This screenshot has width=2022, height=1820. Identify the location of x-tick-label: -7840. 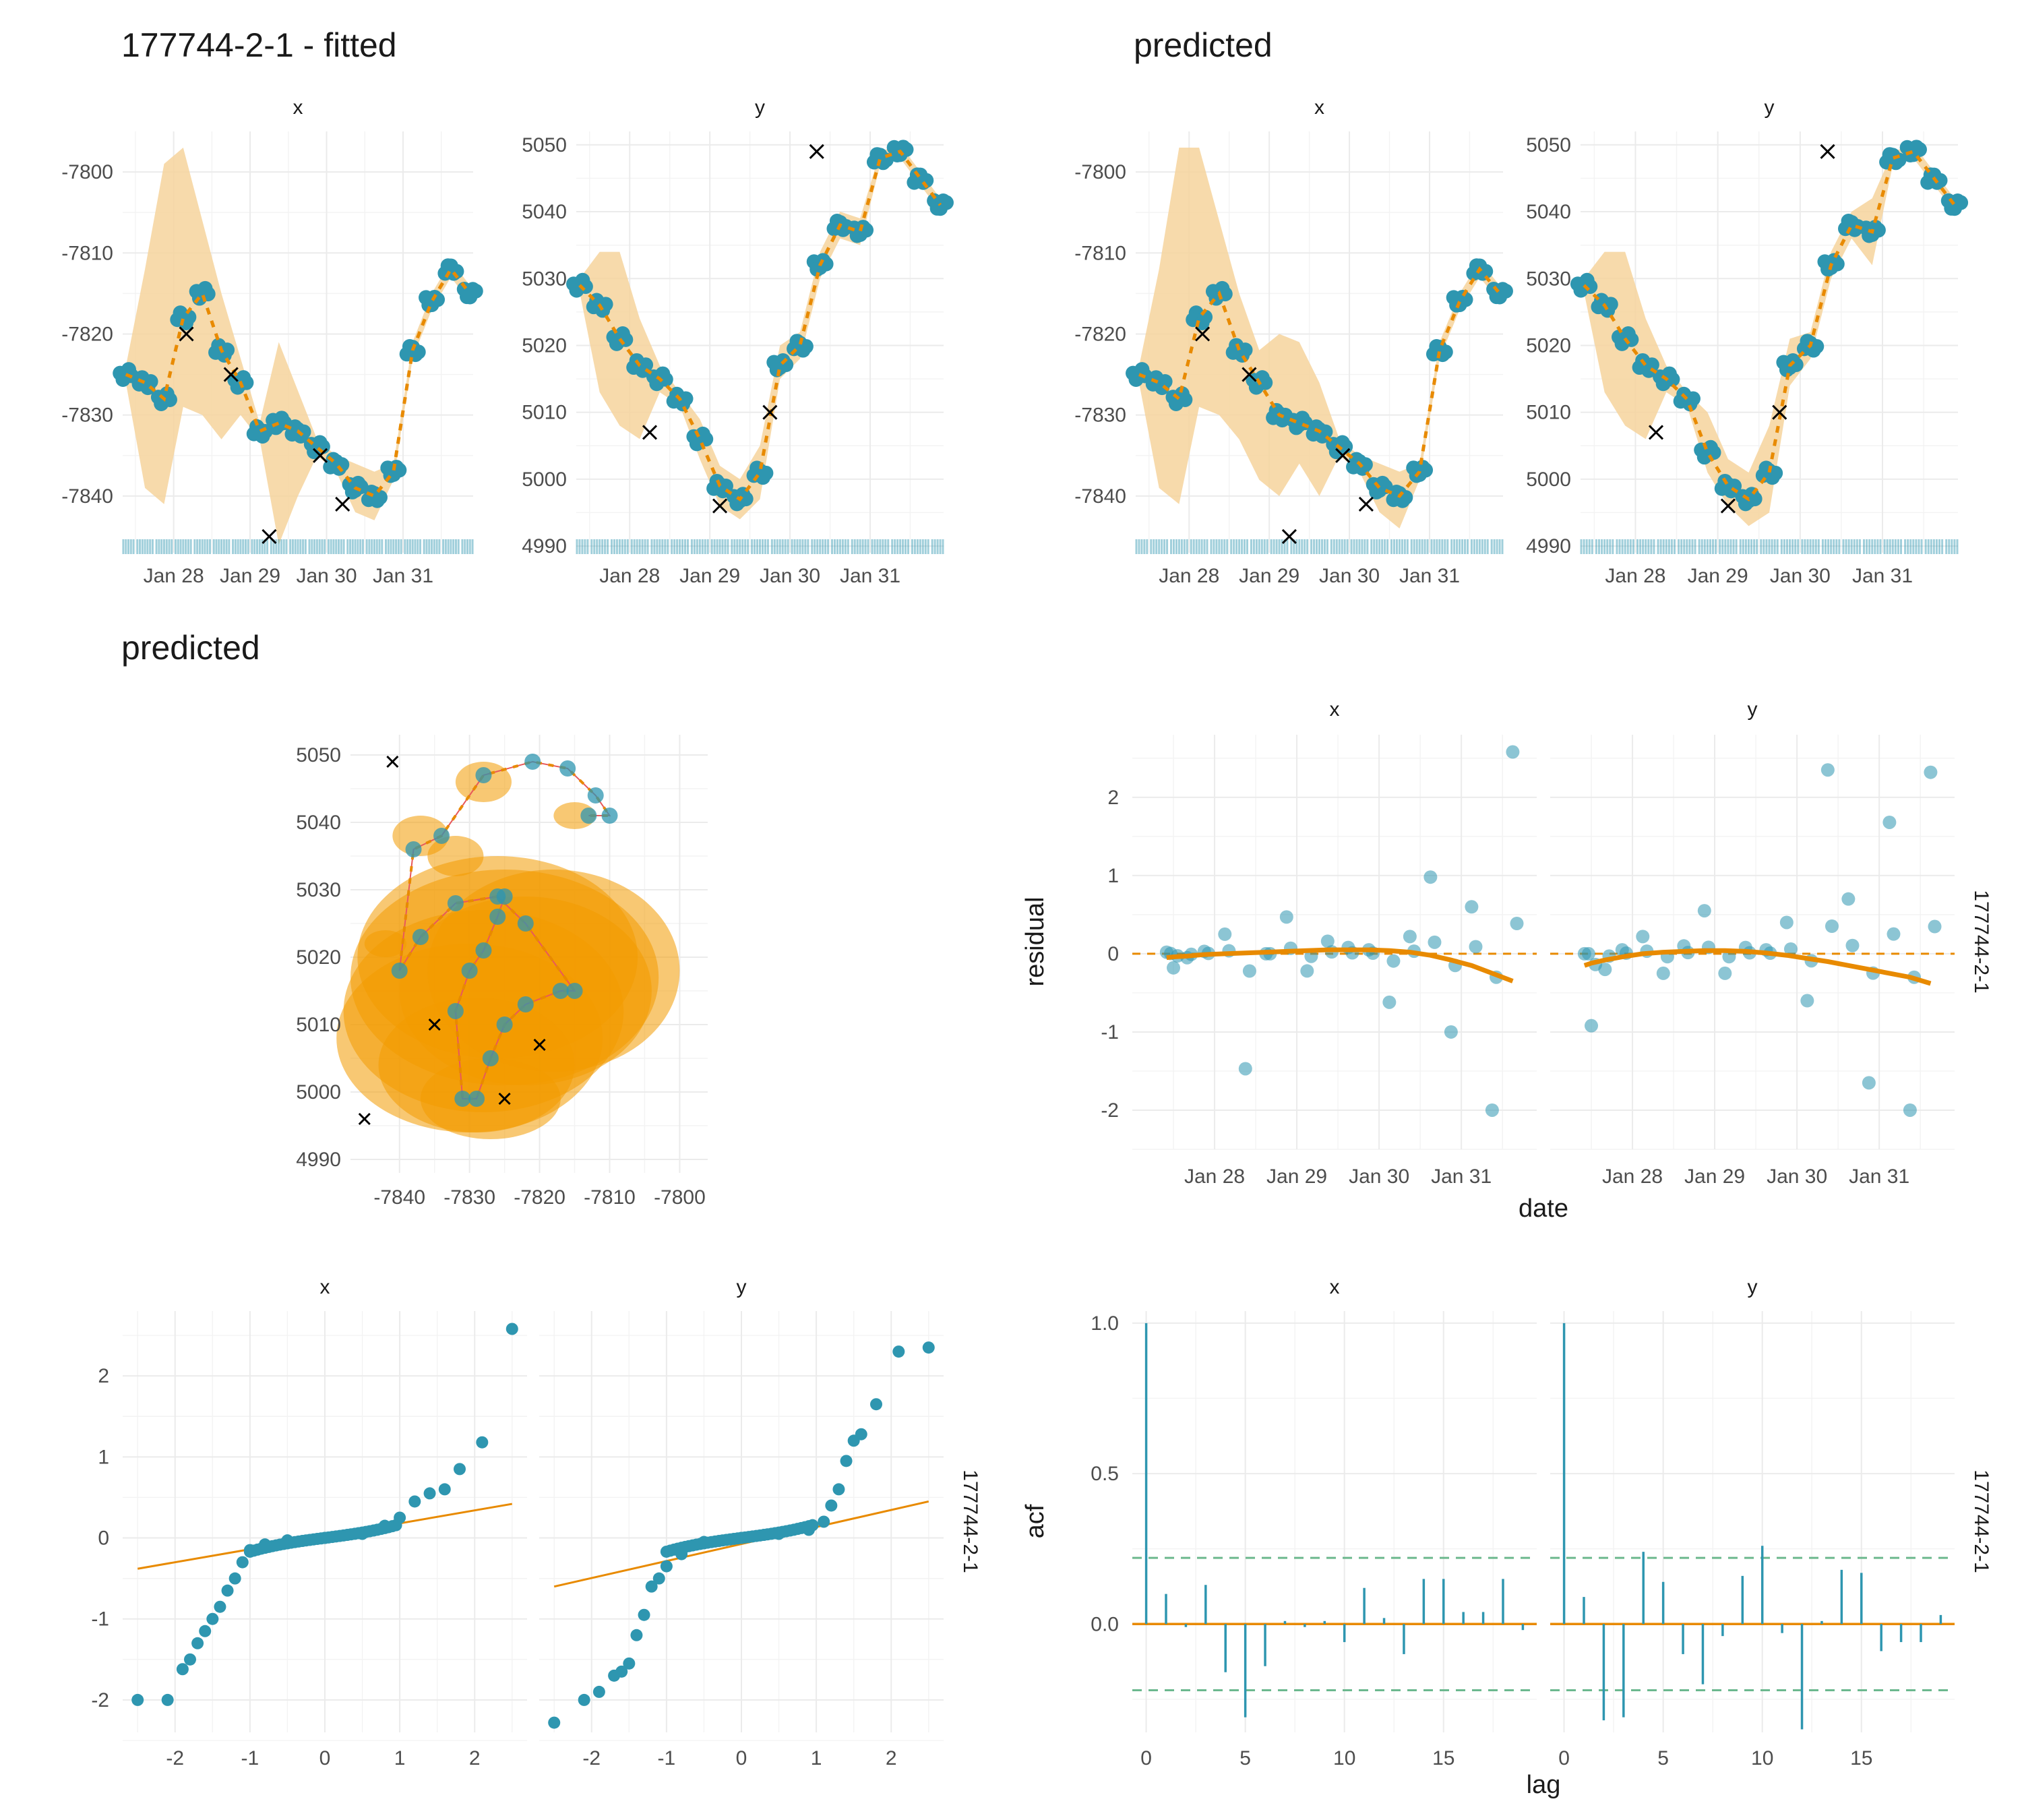
(399, 1197).